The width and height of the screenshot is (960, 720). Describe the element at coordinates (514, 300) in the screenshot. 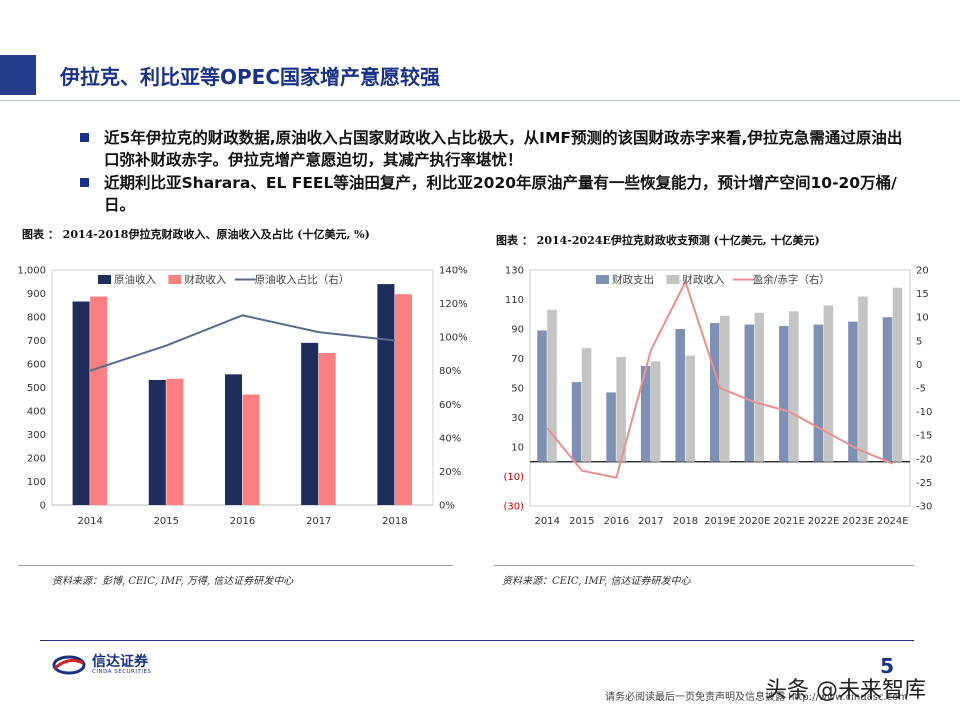

I see `y-left-tick-label: 110` at that location.